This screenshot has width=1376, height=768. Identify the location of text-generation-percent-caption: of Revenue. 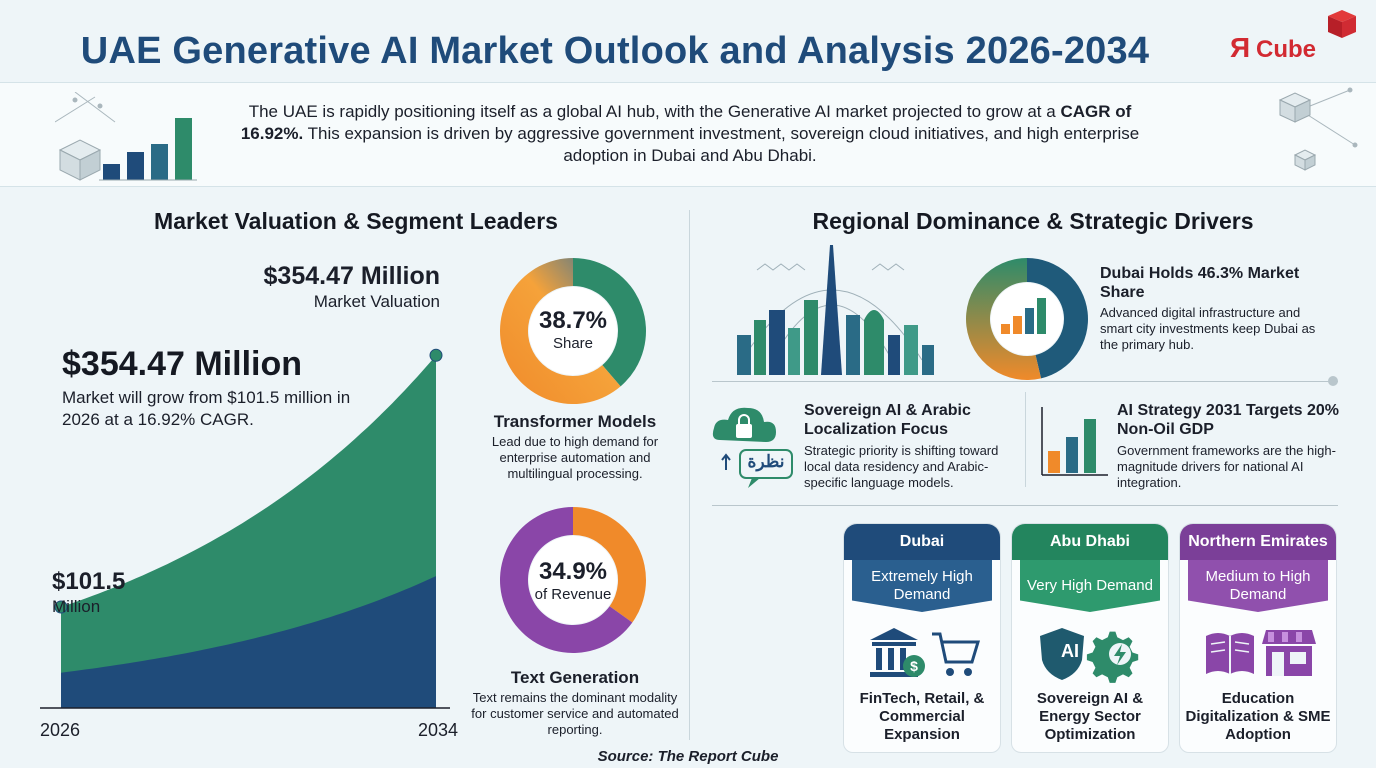
(573, 594).